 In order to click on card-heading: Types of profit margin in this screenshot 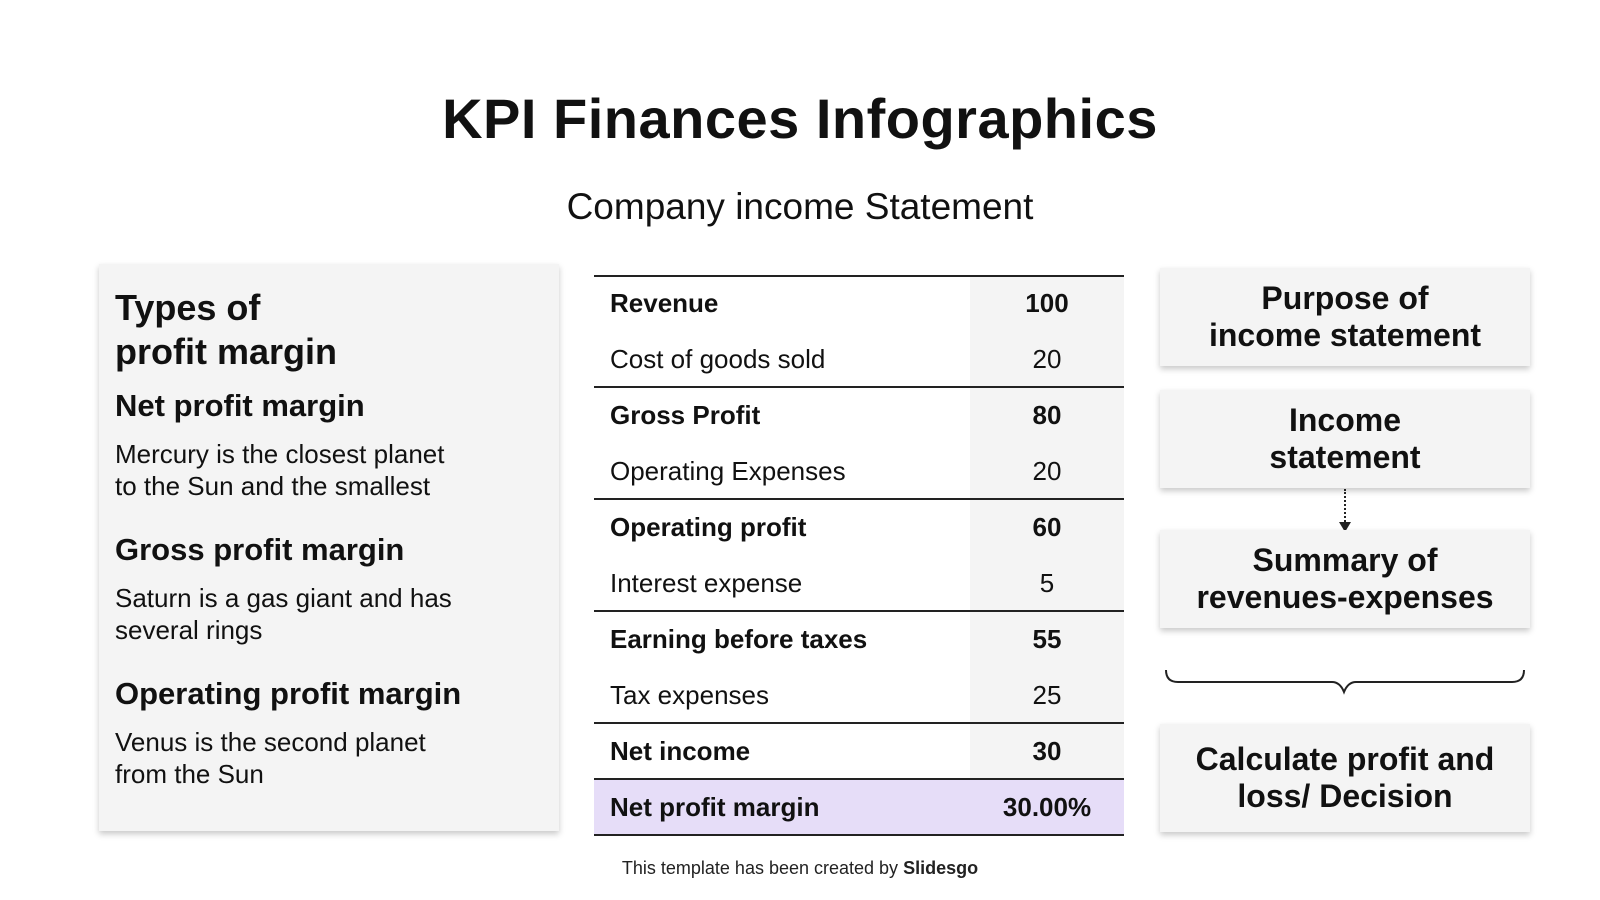, I will do `click(226, 330)`.